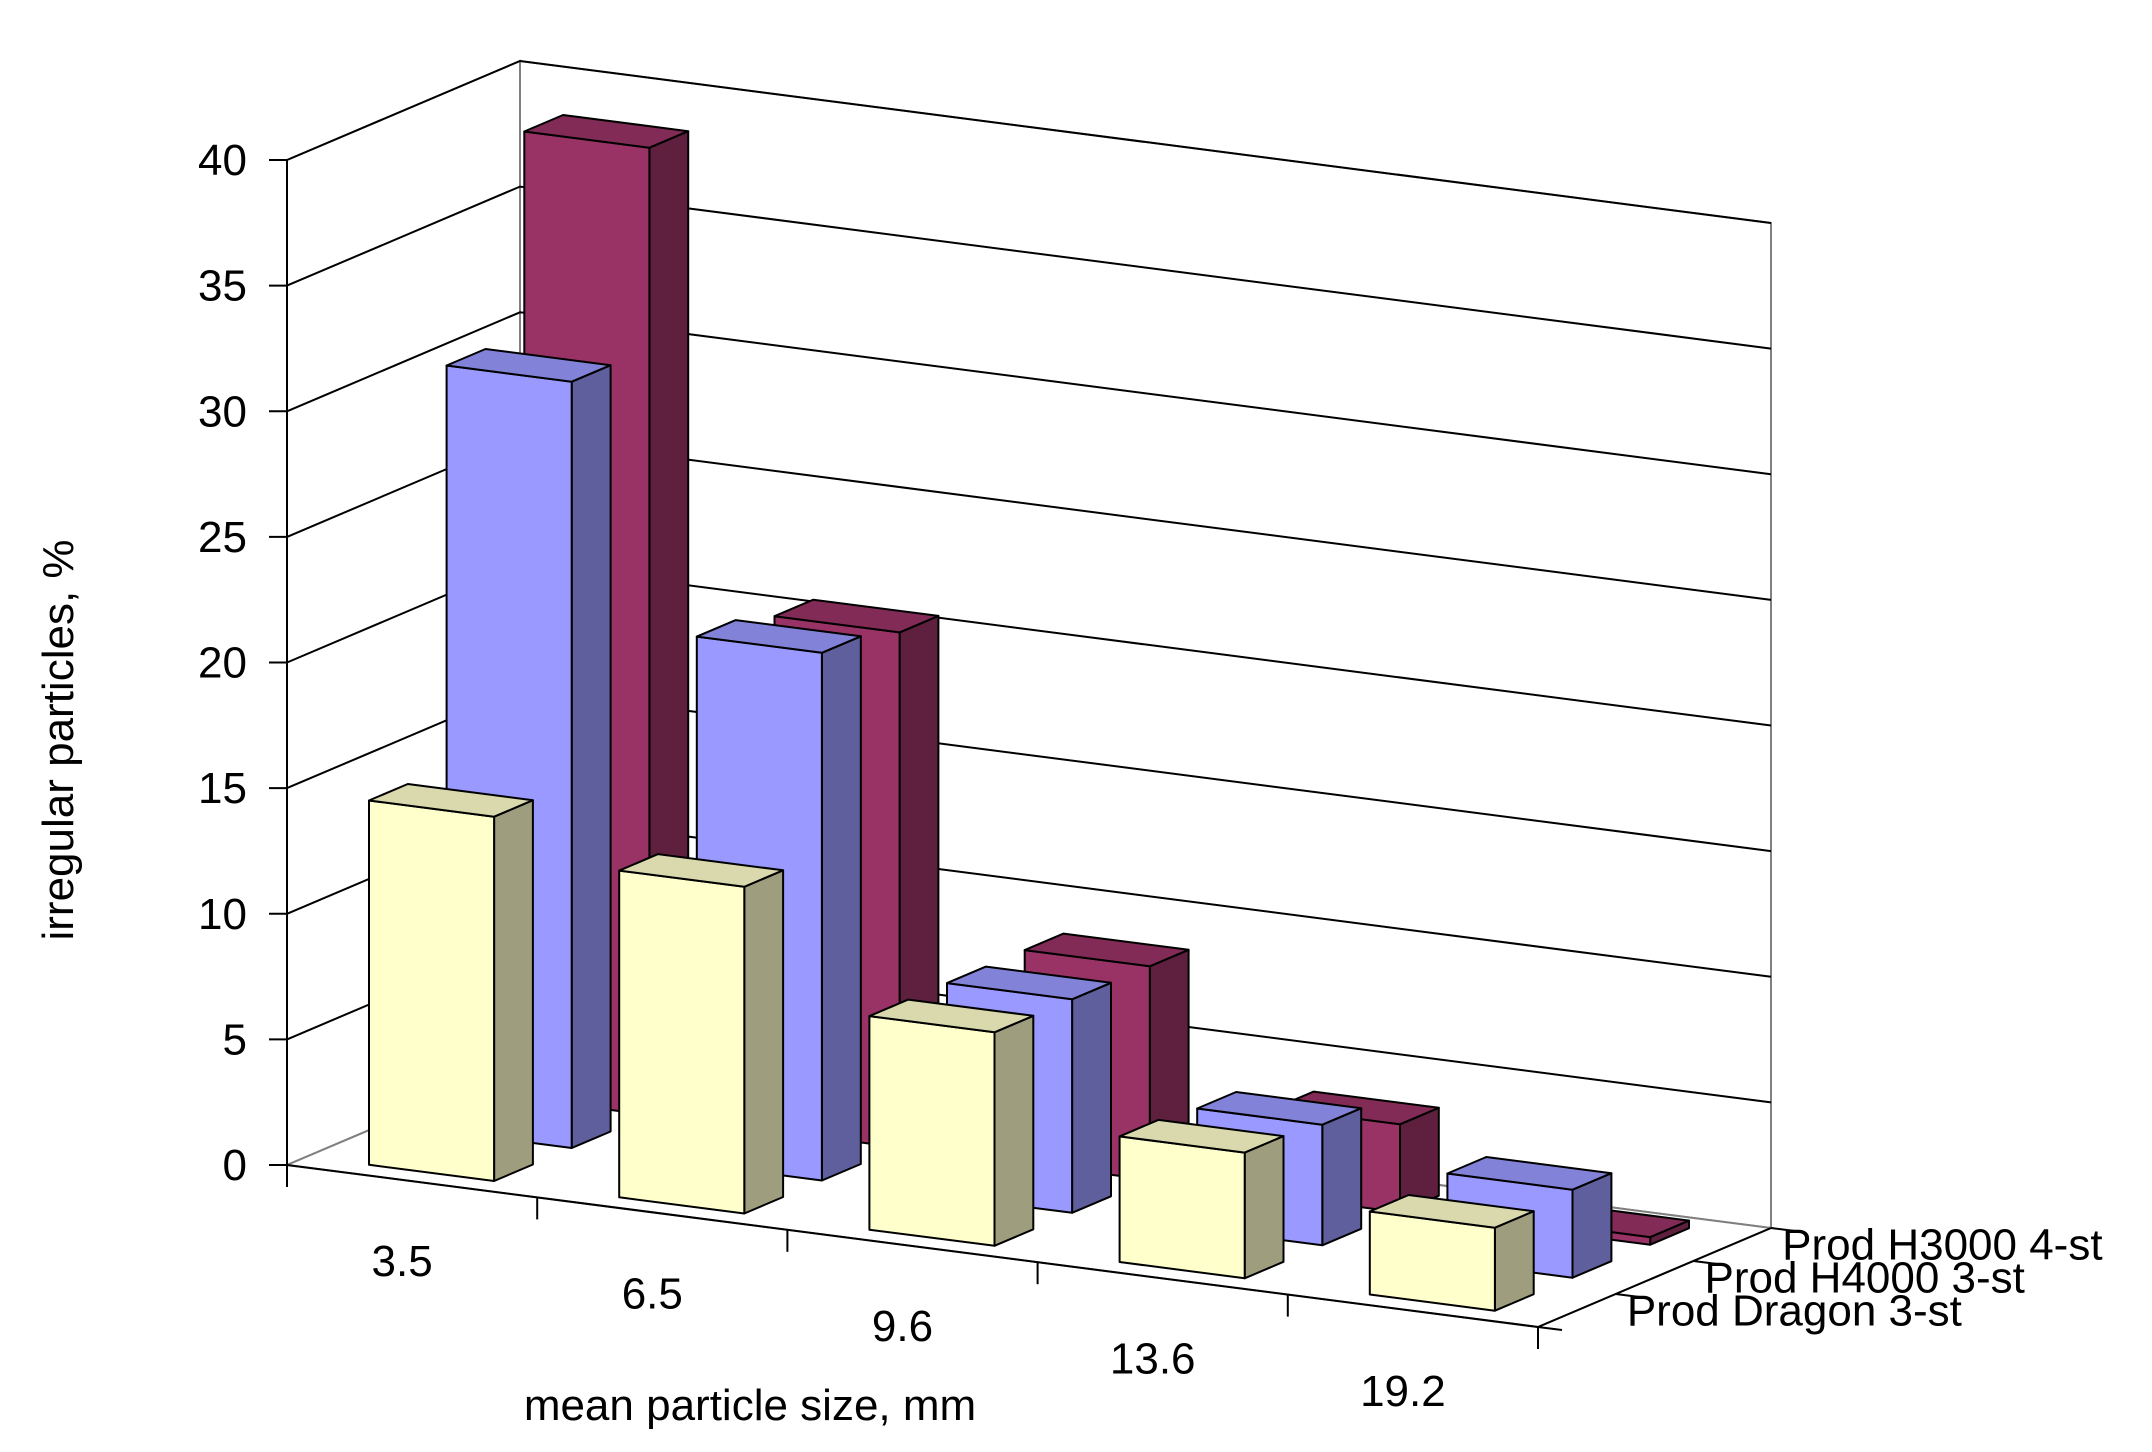  Describe the element at coordinates (222, 160) in the screenshot. I see `y-tick-label-40: 40` at that location.